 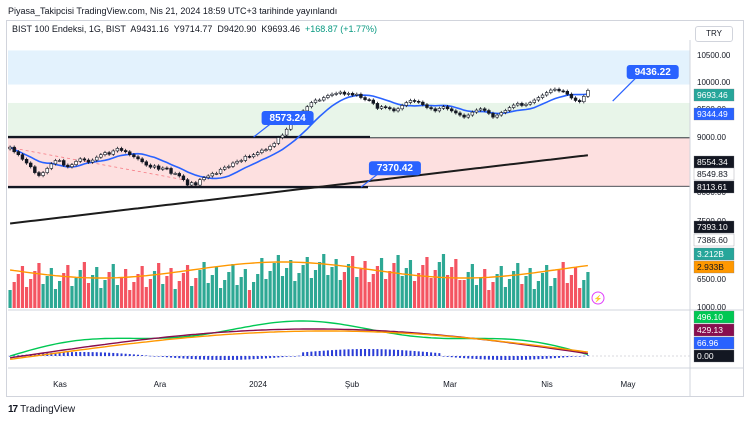 What do you see at coordinates (395, 168) in the screenshot?
I see `callout-label: 7370.42` at bounding box center [395, 168].